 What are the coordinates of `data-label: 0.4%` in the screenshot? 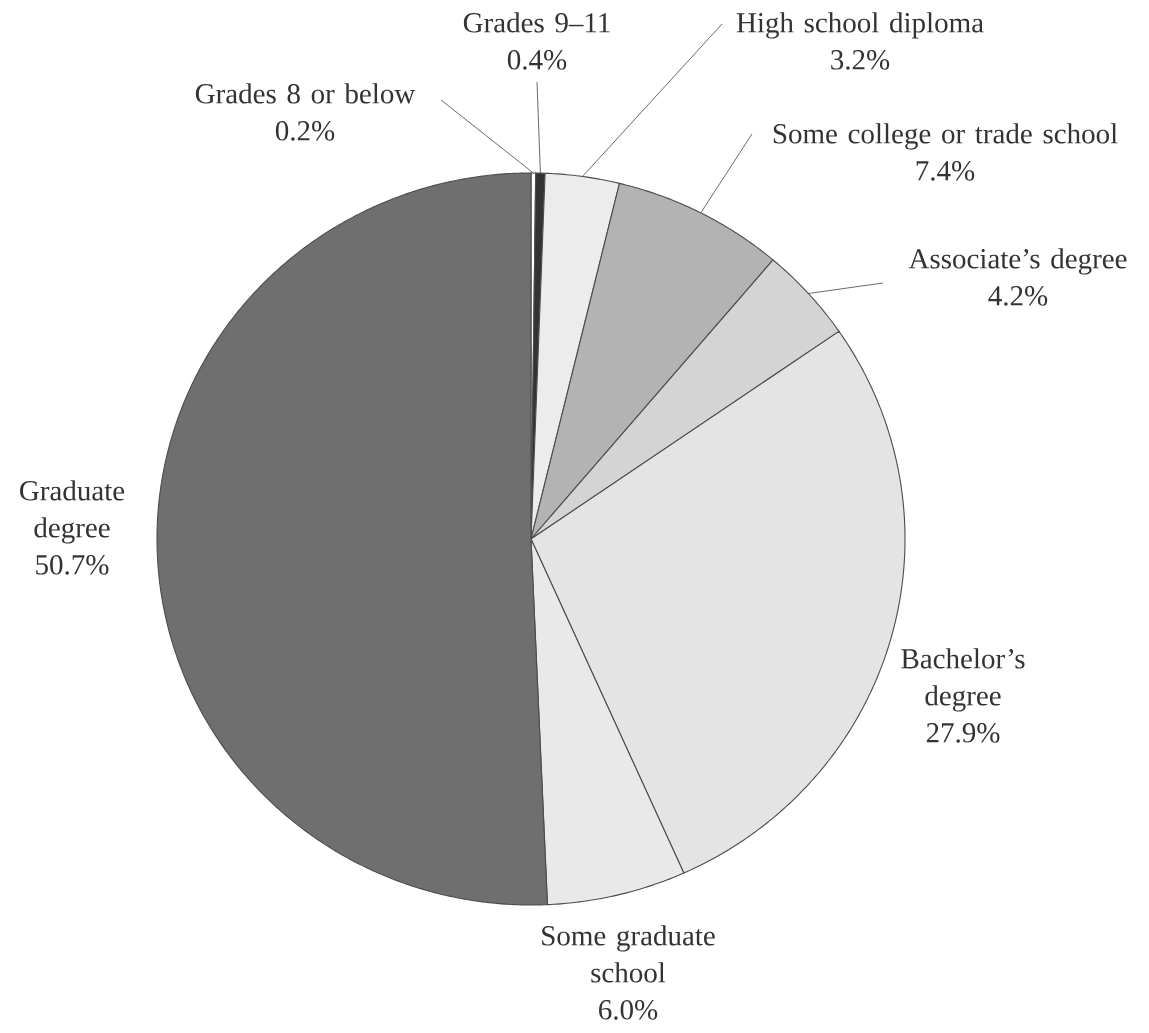 It's located at (537, 60).